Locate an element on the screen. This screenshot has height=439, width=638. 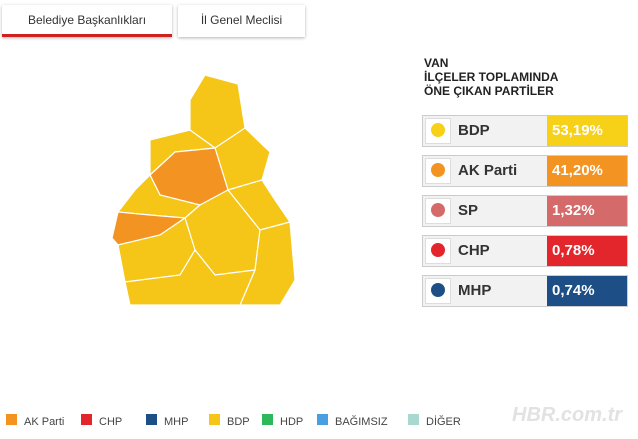
party-value: 53,19% is located at coordinates (587, 131).